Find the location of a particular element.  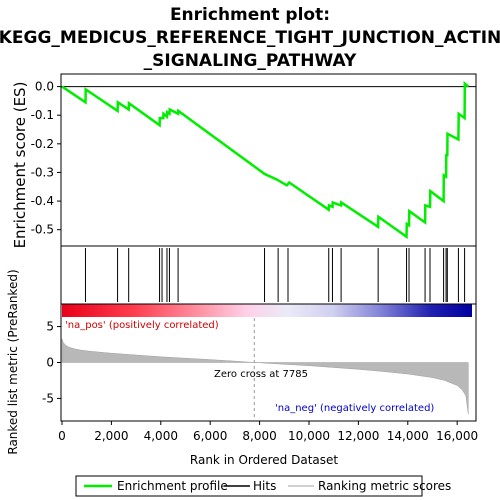

es-y-tick-label: -0.2 is located at coordinates (42, 144).